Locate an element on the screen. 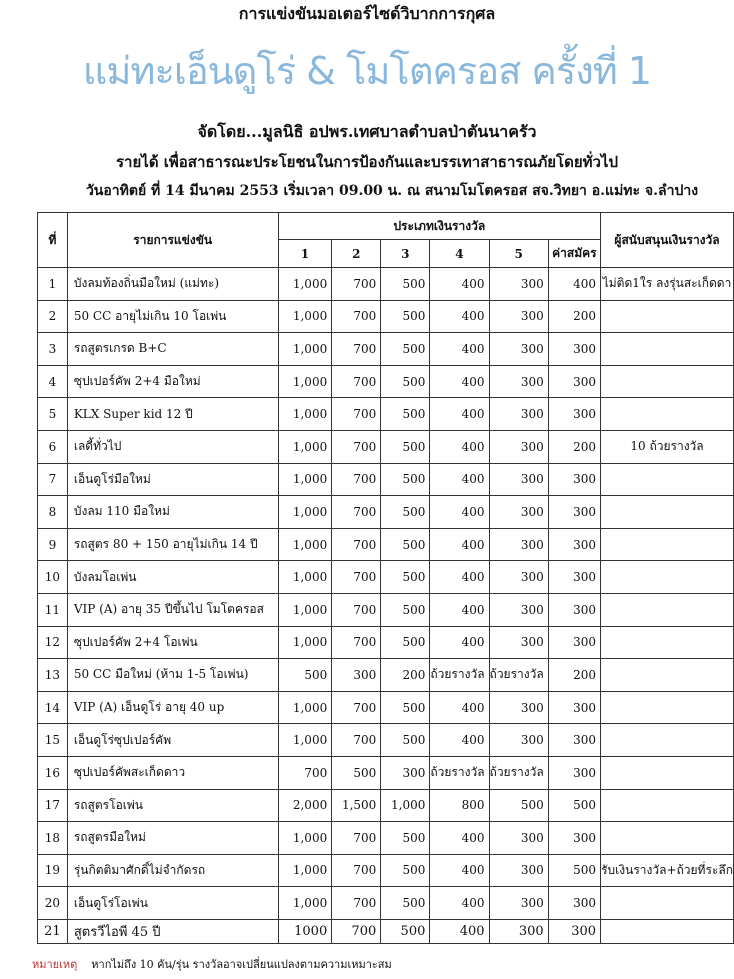  table-row: 18 รถสูตรมือใหม่ 1,000 700 500 400 300 300 is located at coordinates (385, 838).